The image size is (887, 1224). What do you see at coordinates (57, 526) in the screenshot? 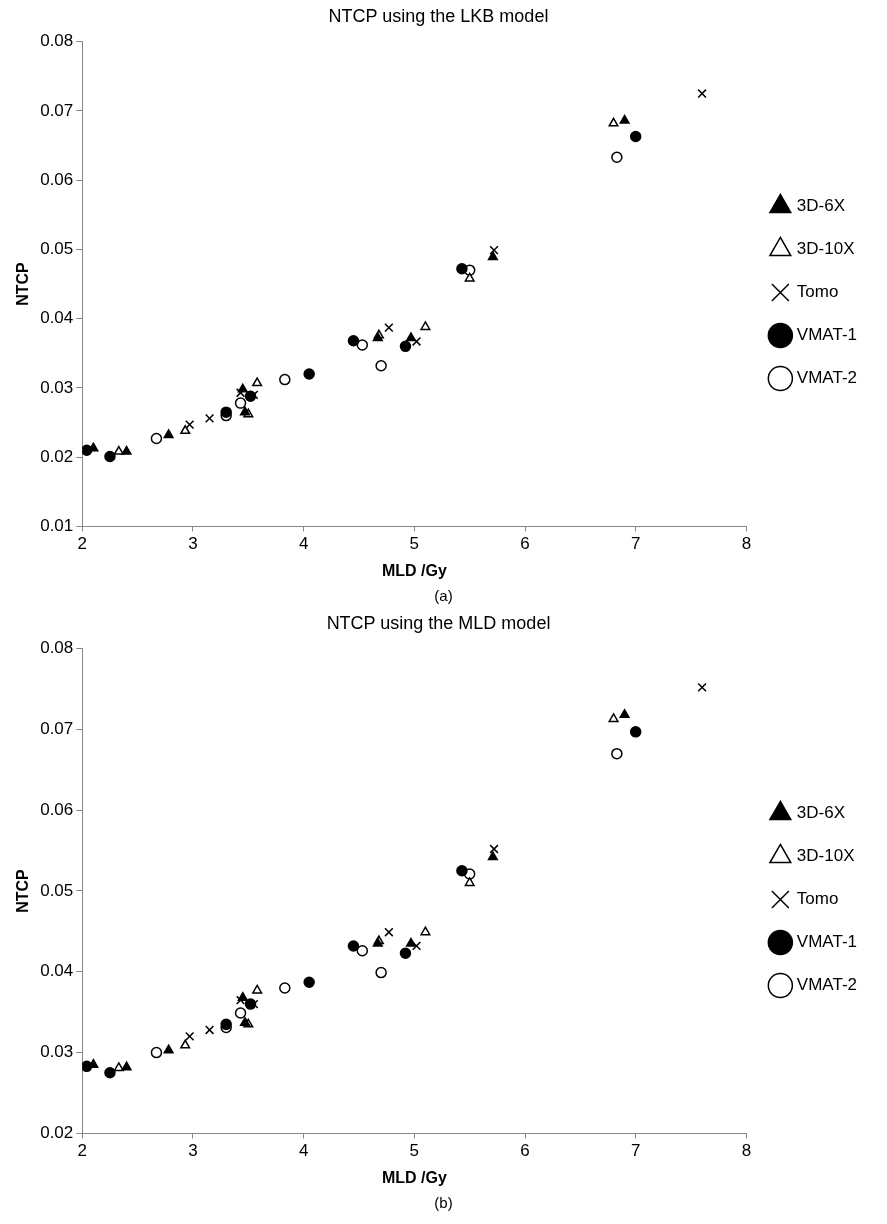
I see `y-tick-label: 0.01` at bounding box center [57, 526].